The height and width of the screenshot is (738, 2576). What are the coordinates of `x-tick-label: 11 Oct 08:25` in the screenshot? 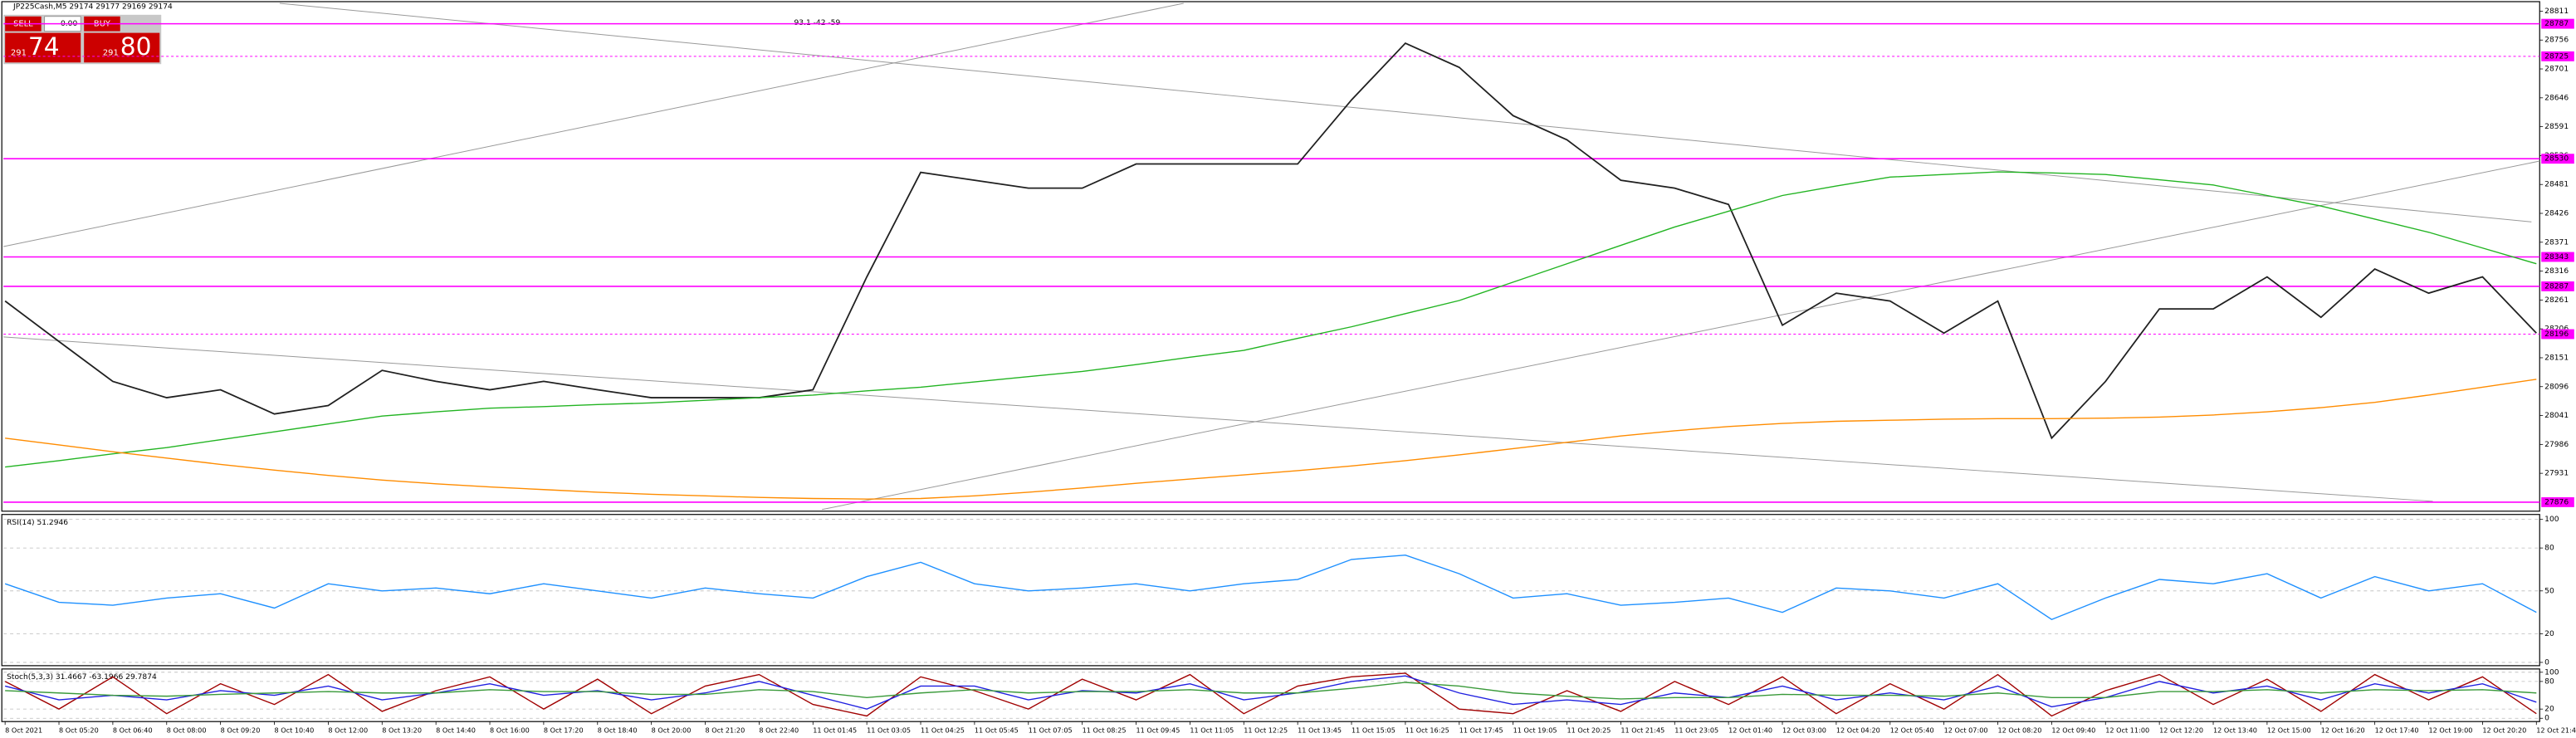 It's located at (1105, 730).